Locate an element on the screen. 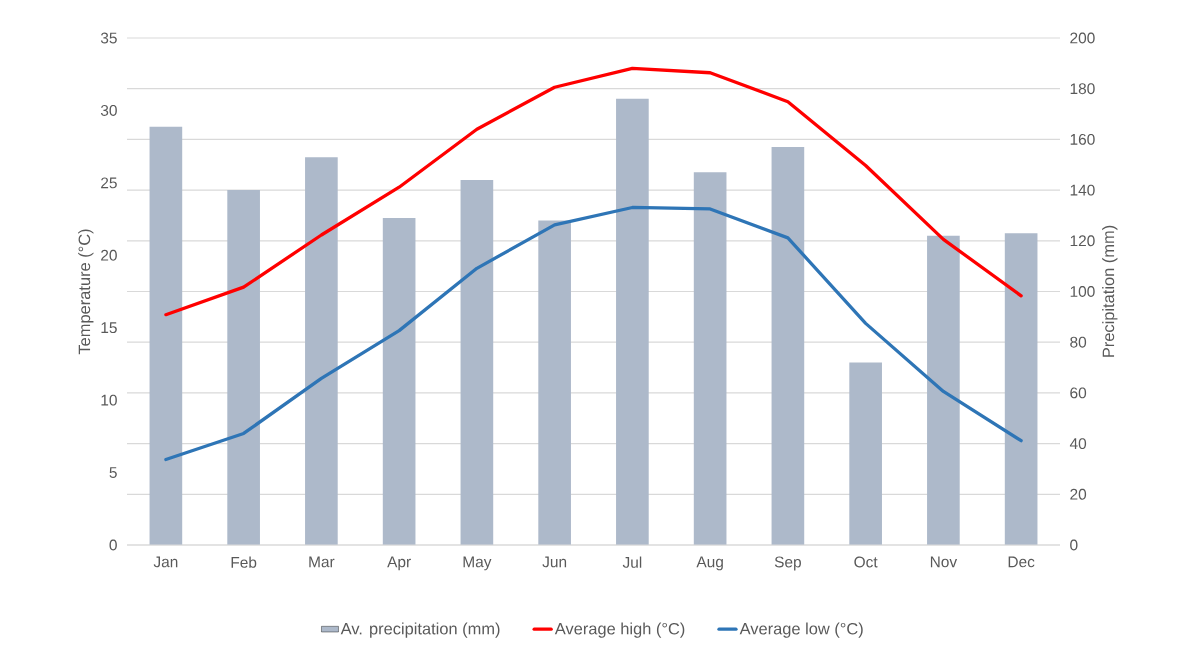  y-axis-title: Temperature (°C) is located at coordinates (86, 292).